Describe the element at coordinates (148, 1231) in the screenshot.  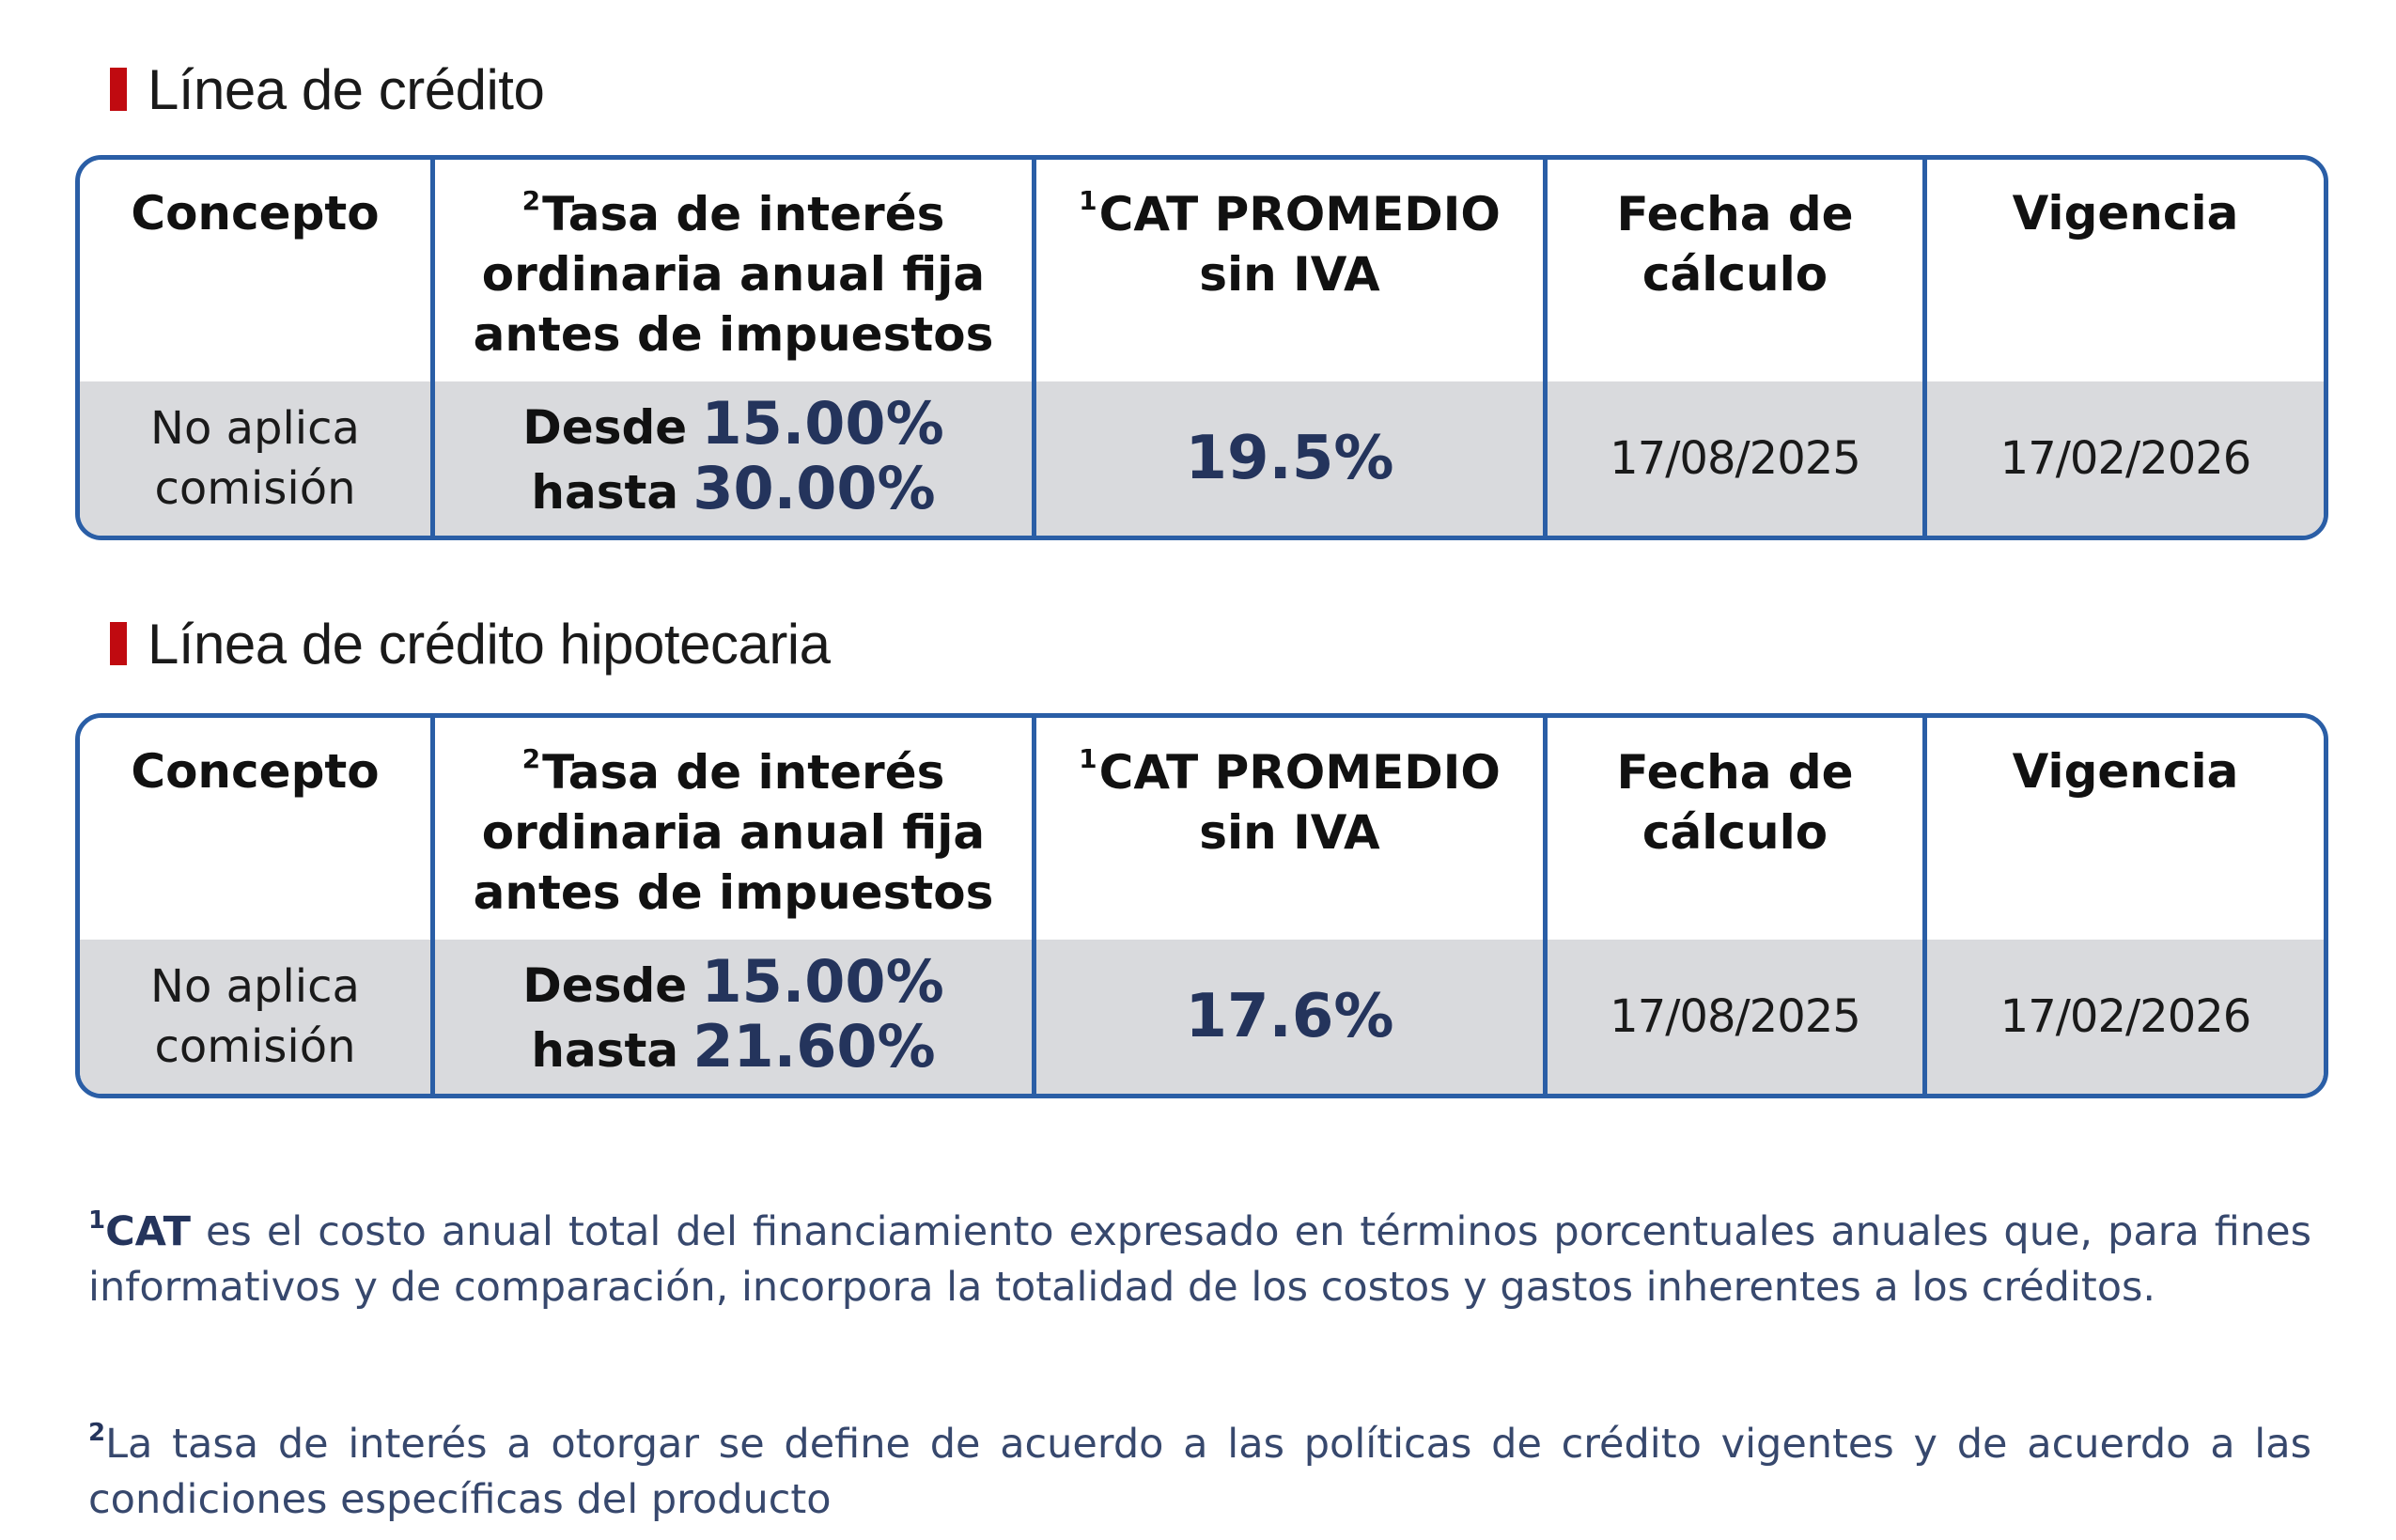
I see `footnote-term: CAT` at that location.